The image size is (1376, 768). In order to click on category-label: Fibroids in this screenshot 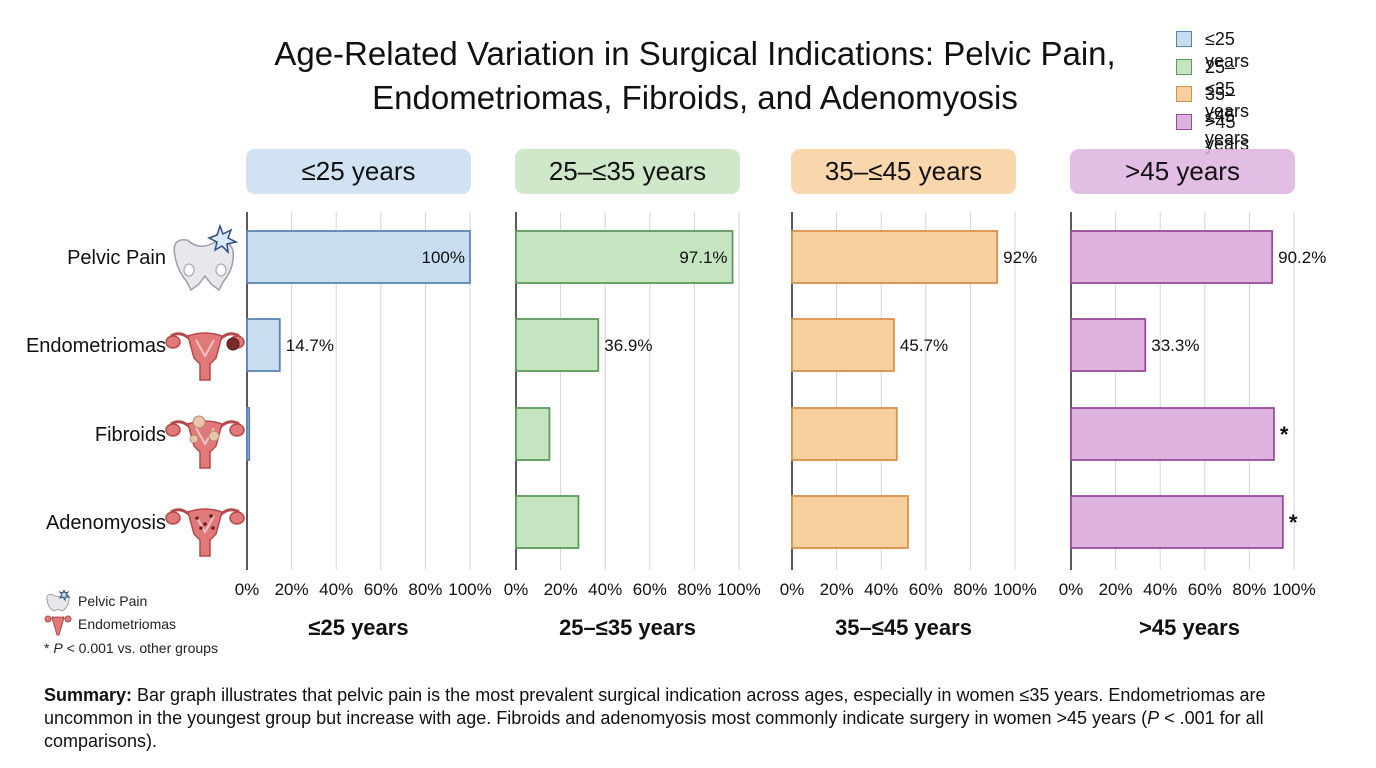, I will do `click(130, 435)`.